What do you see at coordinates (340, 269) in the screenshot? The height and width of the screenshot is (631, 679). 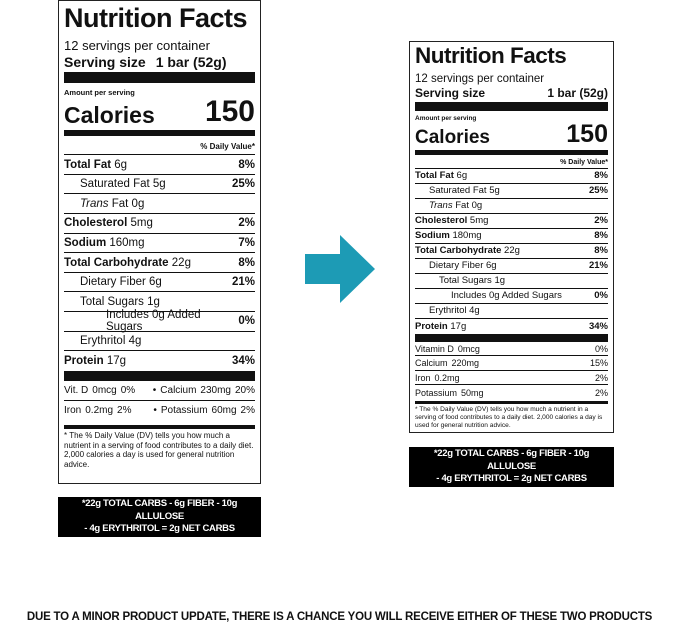 I see `right-arrow-icon` at bounding box center [340, 269].